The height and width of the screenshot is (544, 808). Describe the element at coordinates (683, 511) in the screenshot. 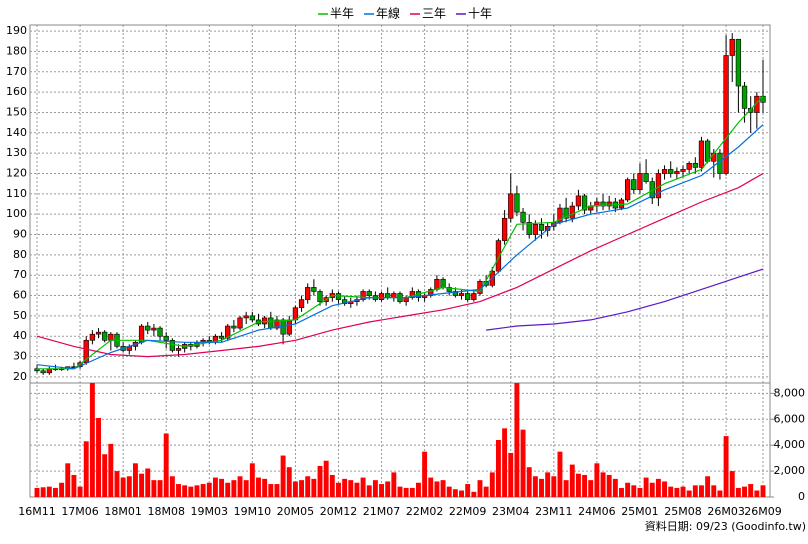

I see `x-tick-label: 25M08` at that location.